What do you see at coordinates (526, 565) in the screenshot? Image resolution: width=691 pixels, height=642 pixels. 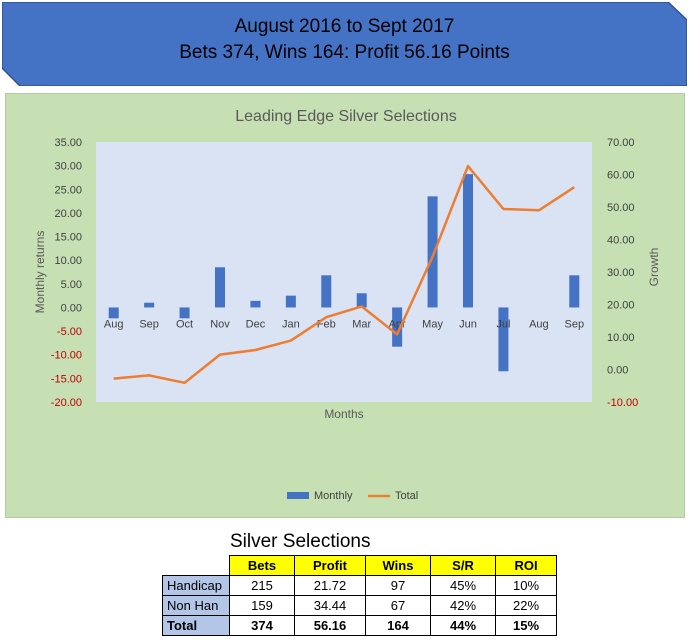 I see `header-roi: ROI` at bounding box center [526, 565].